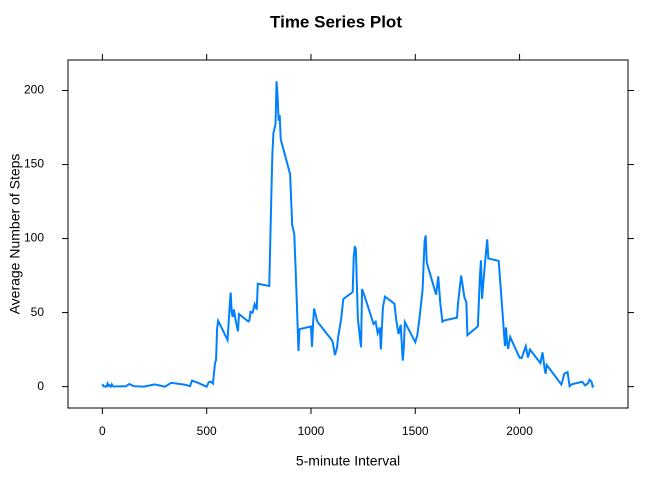  I want to click on x-tick-label: 1500, so click(415, 431).